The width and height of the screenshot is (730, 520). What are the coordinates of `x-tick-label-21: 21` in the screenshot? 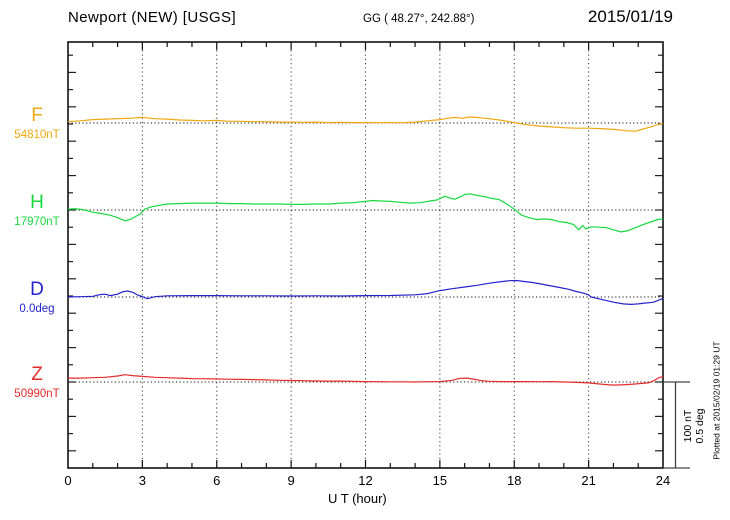 It's located at (588, 480).